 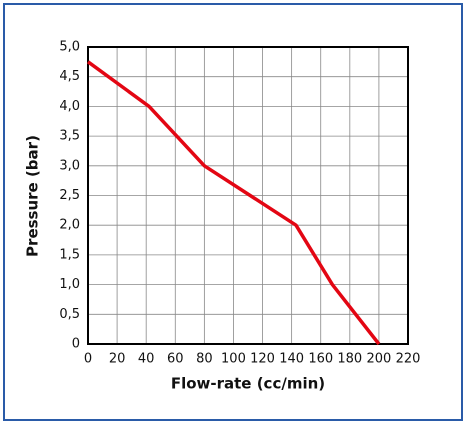 What do you see at coordinates (378, 359) in the screenshot?
I see `x-tick-label: 200` at bounding box center [378, 359].